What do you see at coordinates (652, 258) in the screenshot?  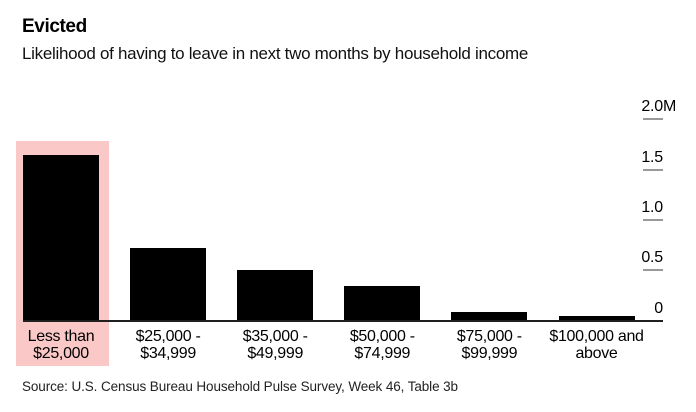 I see `y-tick-label: 0.5` at bounding box center [652, 258].